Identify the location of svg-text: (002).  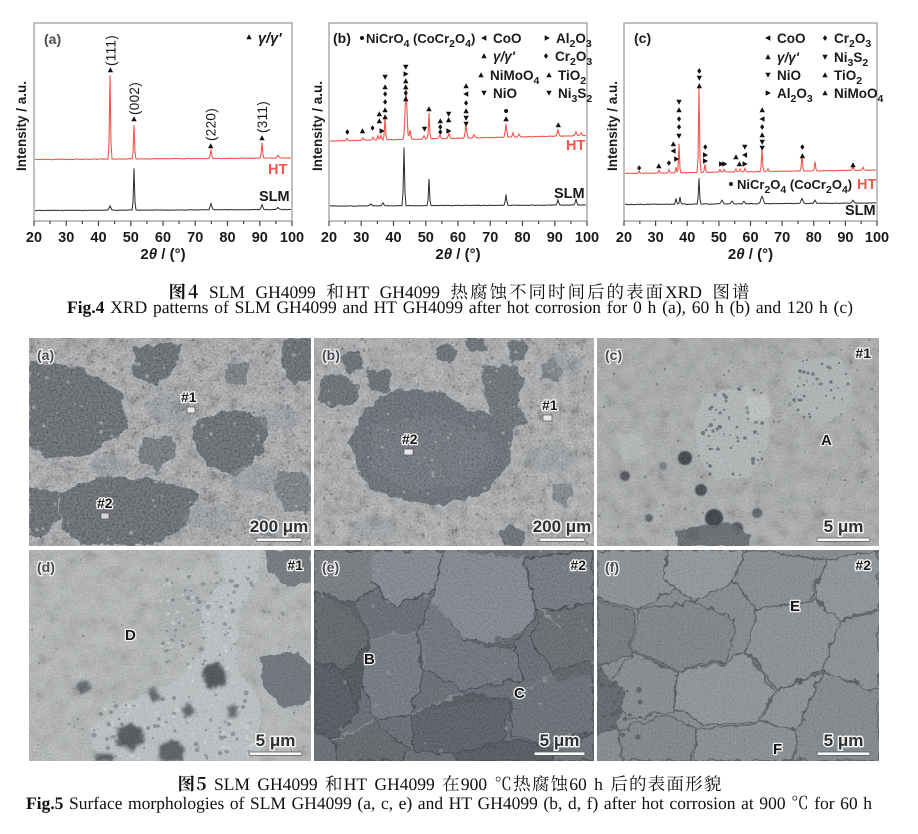
(134, 98).